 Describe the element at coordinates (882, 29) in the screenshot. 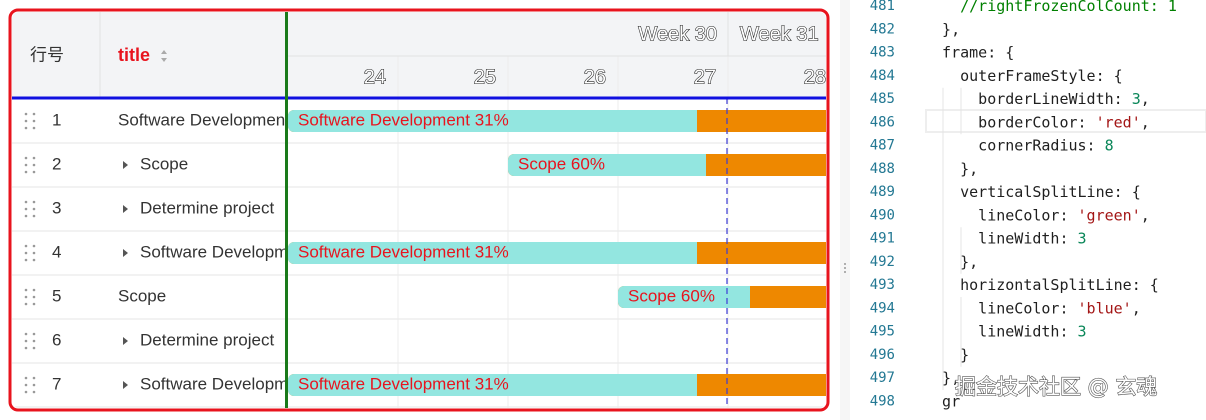

I see `line-number: 482` at that location.